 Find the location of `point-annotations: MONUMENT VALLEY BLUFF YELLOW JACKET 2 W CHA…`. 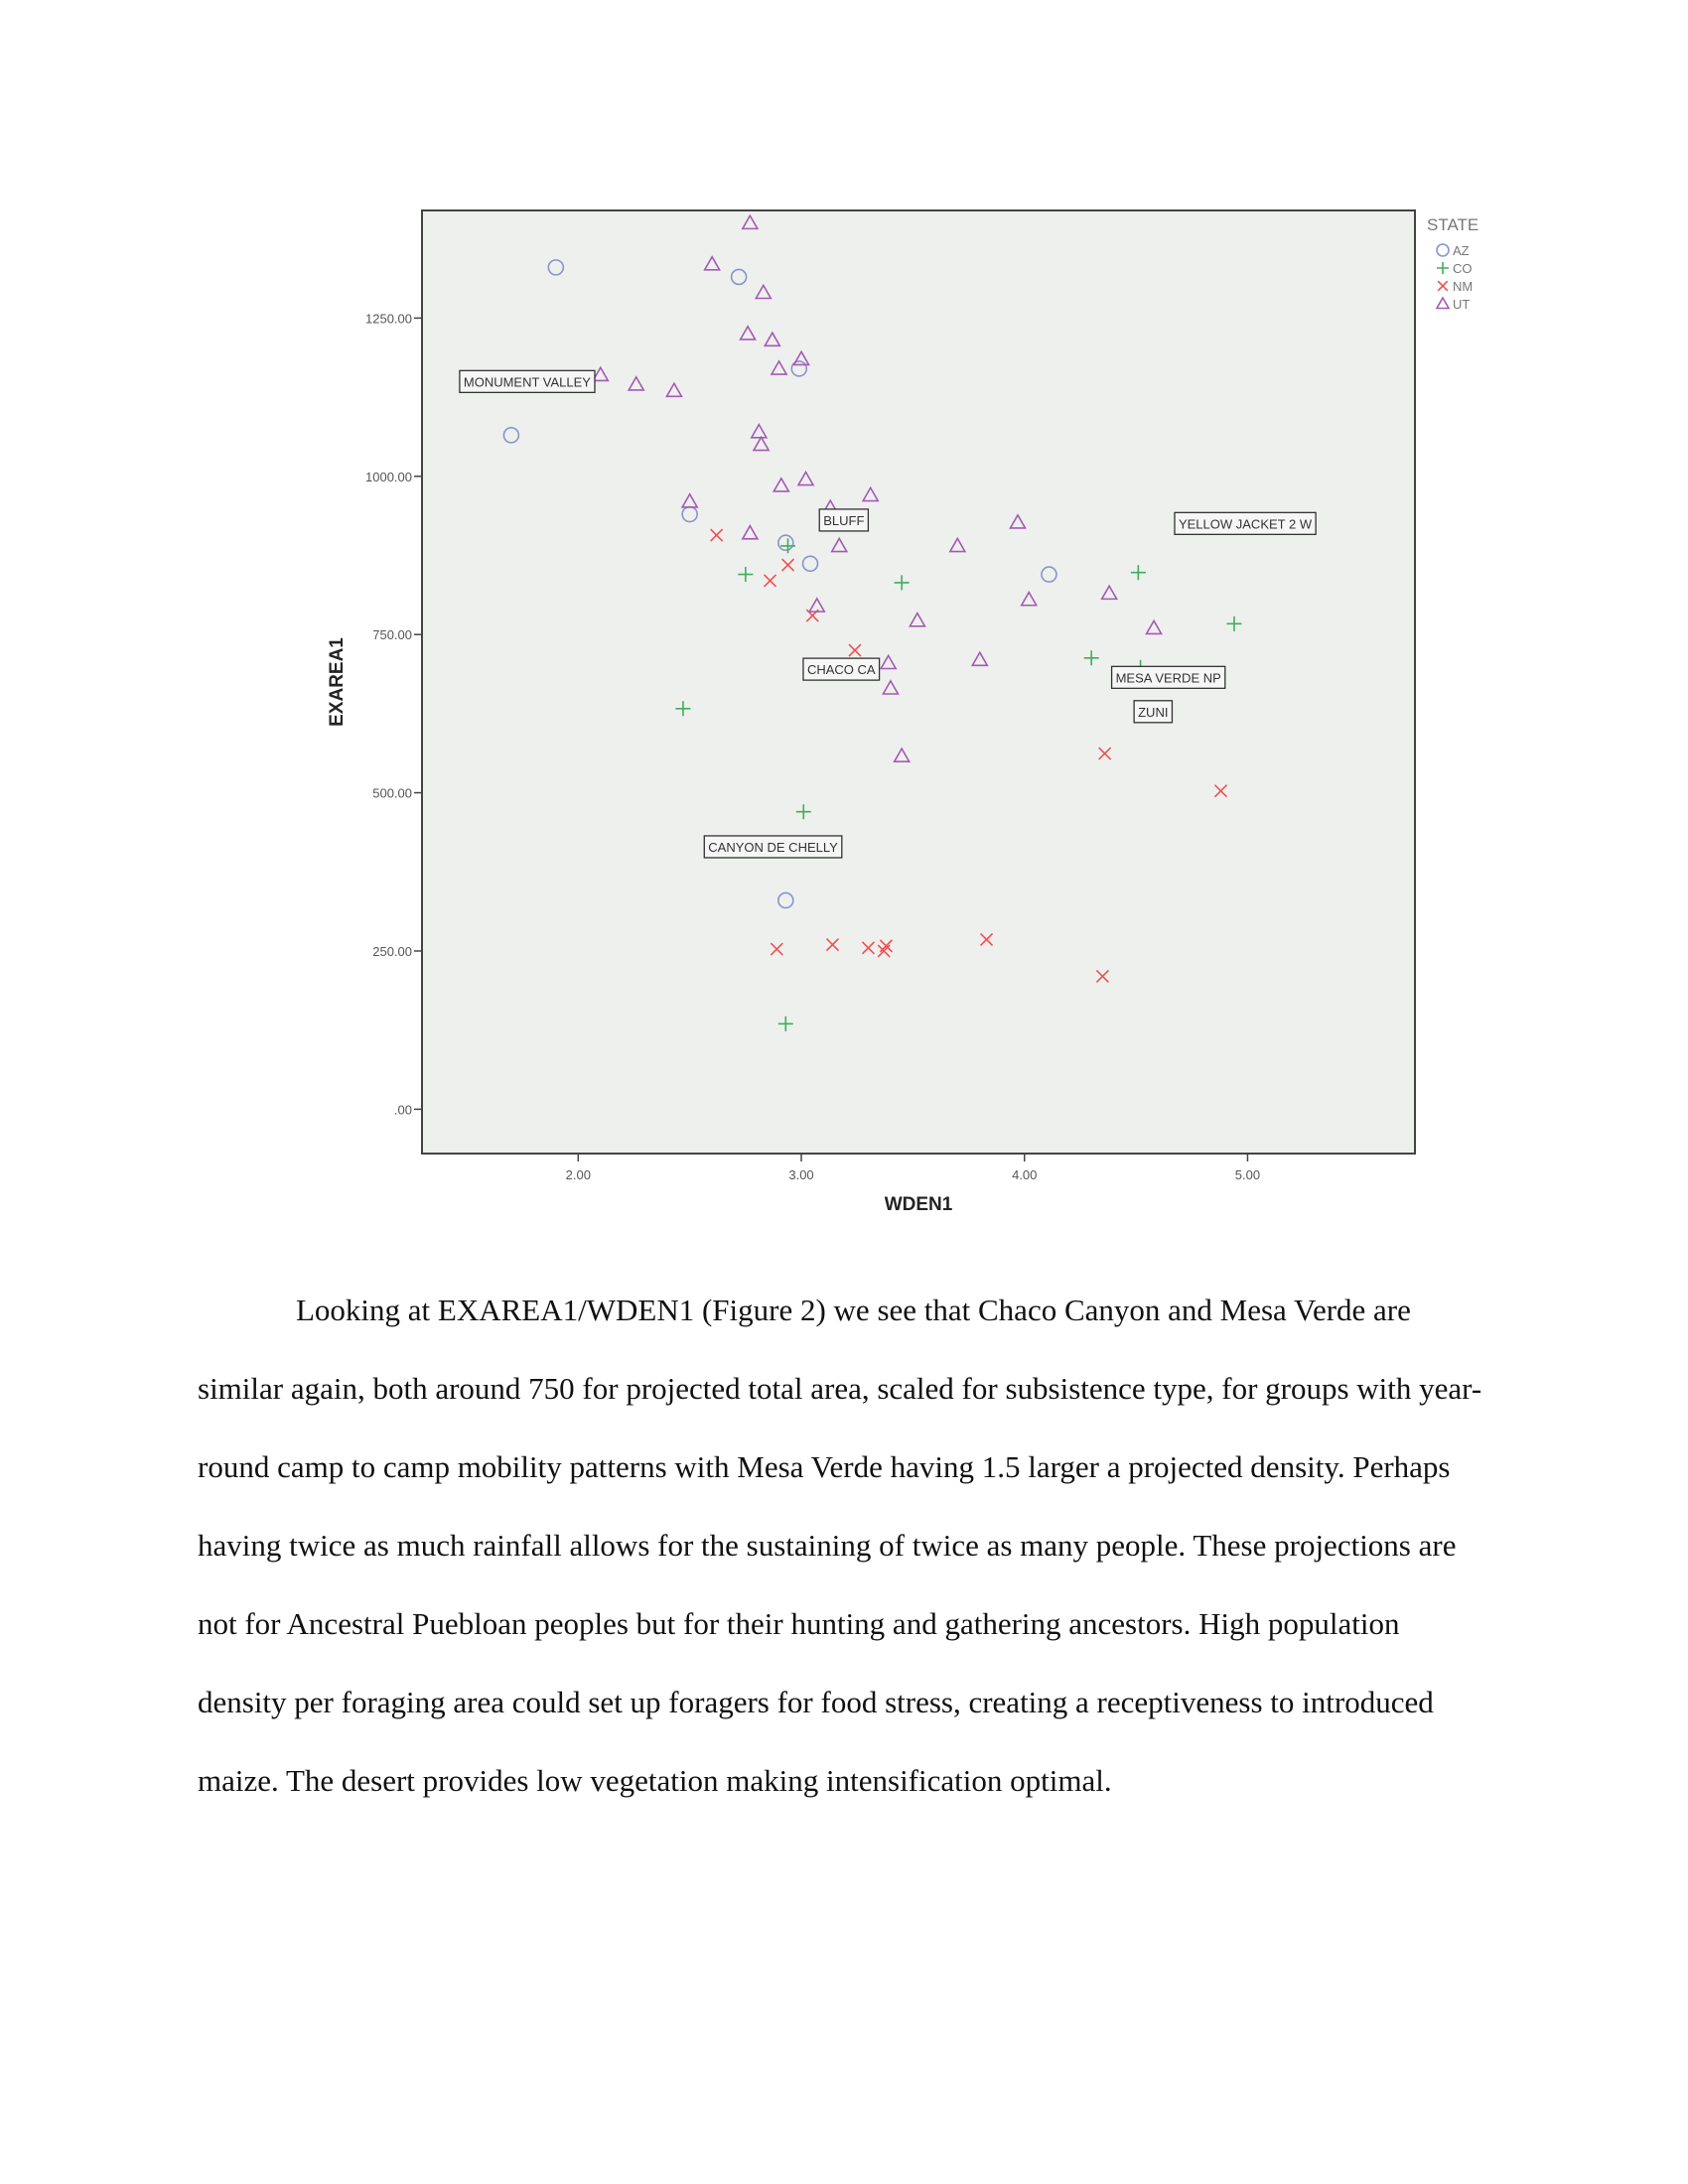

point-annotations: MONUMENT VALLEY BLUFF YELLOW JACKET 2 W CHA… is located at coordinates (888, 614).